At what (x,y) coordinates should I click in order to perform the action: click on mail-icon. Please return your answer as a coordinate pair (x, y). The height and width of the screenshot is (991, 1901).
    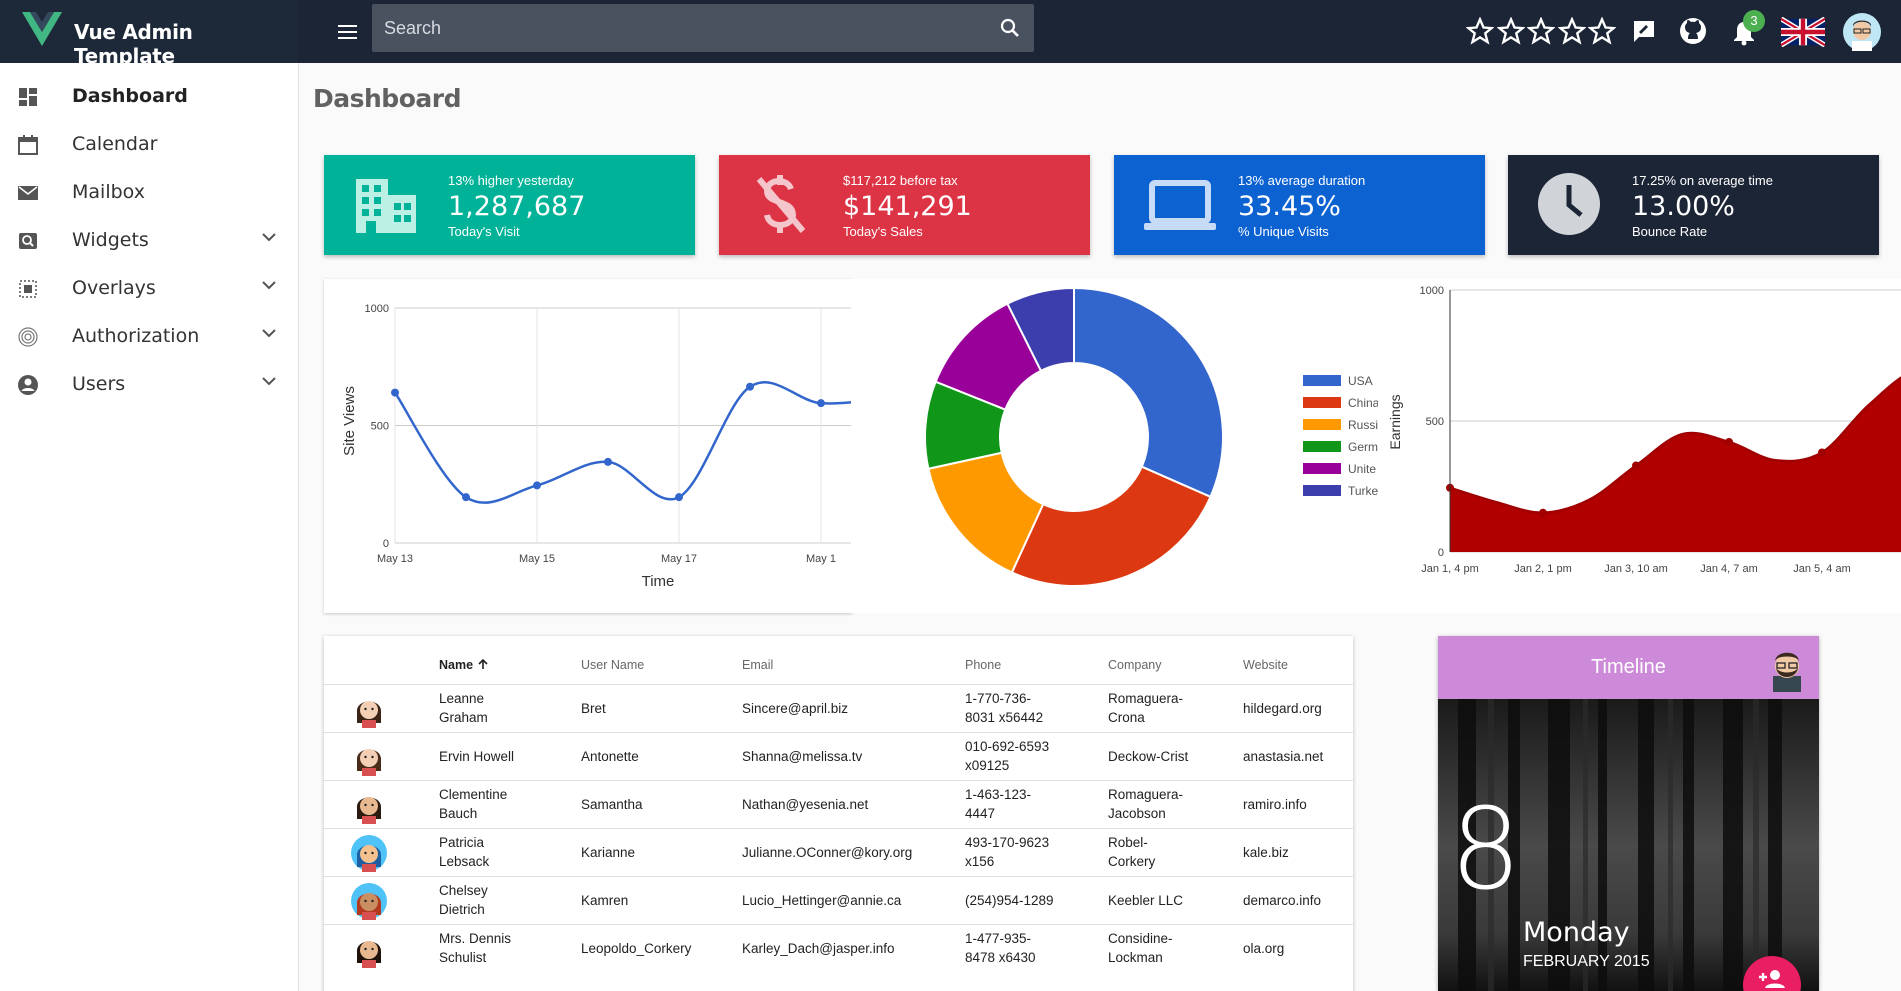
    Looking at the image, I should click on (28, 193).